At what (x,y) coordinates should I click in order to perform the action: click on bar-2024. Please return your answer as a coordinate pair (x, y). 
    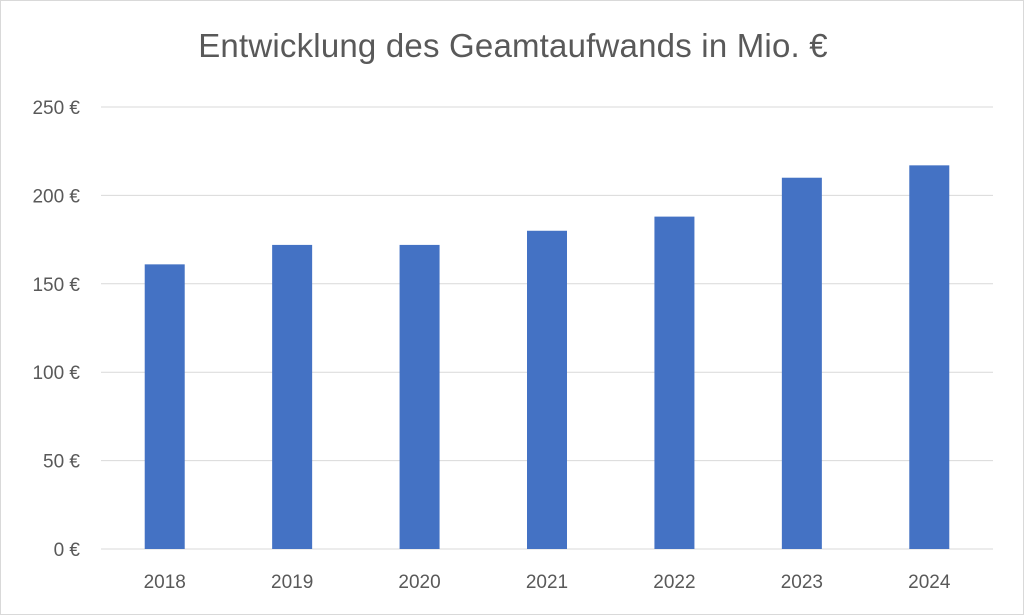
    Looking at the image, I should click on (929, 357).